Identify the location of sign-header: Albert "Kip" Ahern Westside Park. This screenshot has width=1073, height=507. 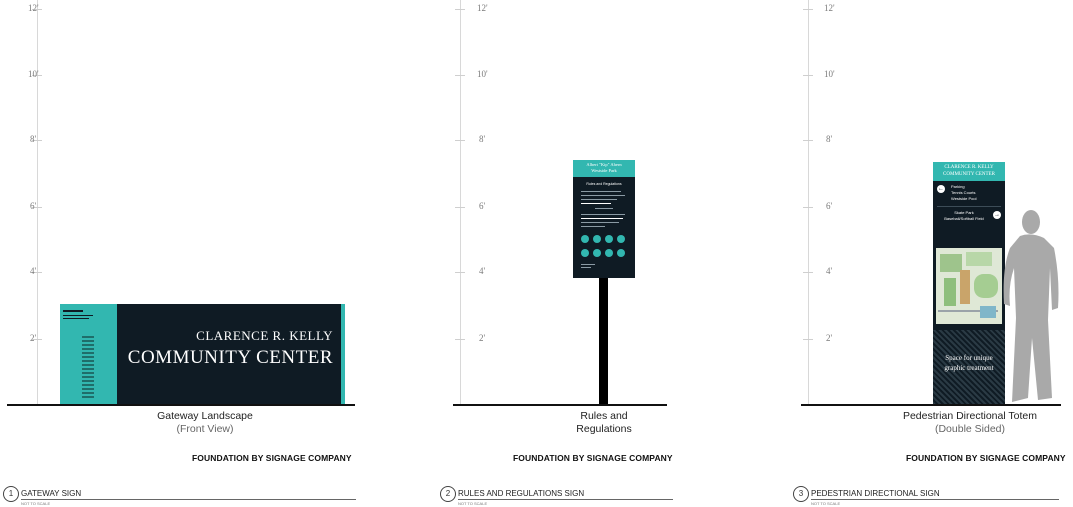
(604, 168).